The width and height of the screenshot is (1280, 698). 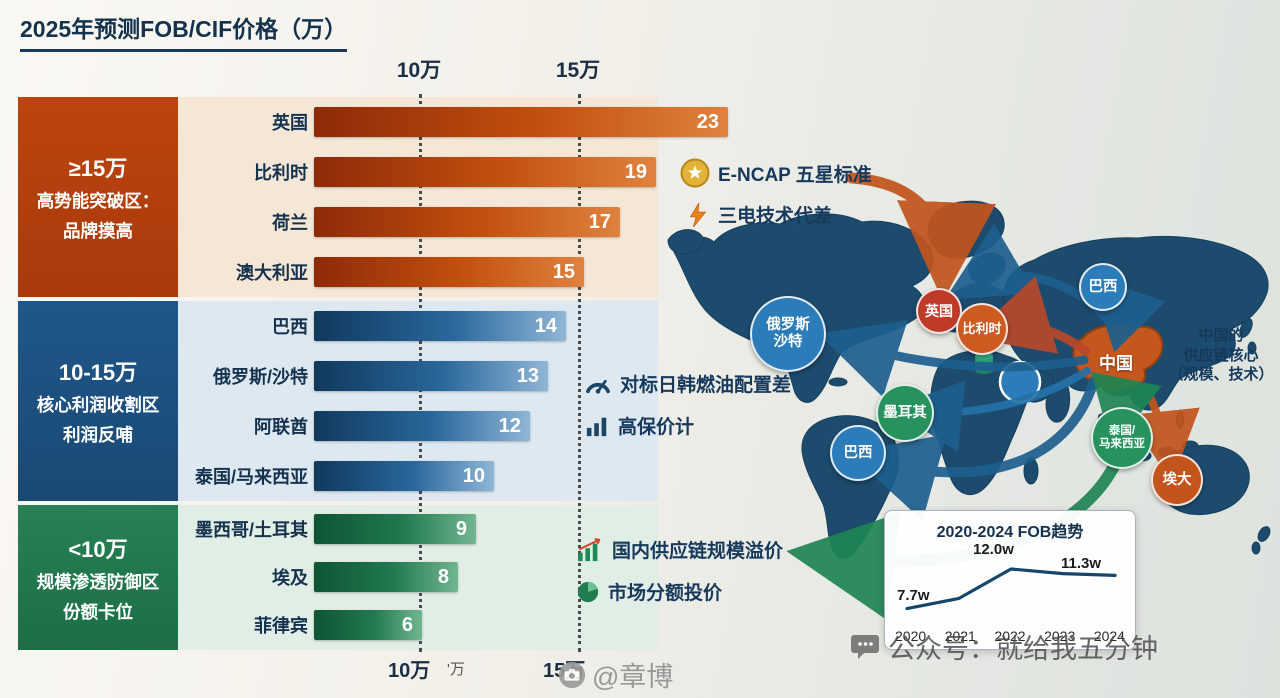 What do you see at coordinates (407, 624) in the screenshot?
I see `bar-value-label: 6` at bounding box center [407, 624].